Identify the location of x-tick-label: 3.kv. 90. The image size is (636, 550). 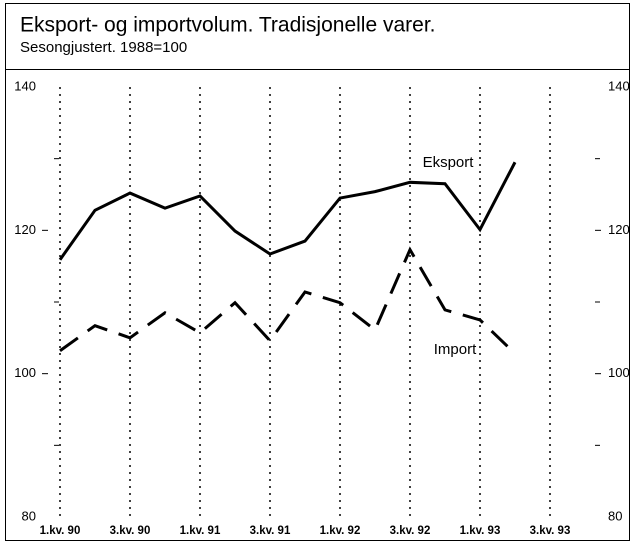
(130, 531).